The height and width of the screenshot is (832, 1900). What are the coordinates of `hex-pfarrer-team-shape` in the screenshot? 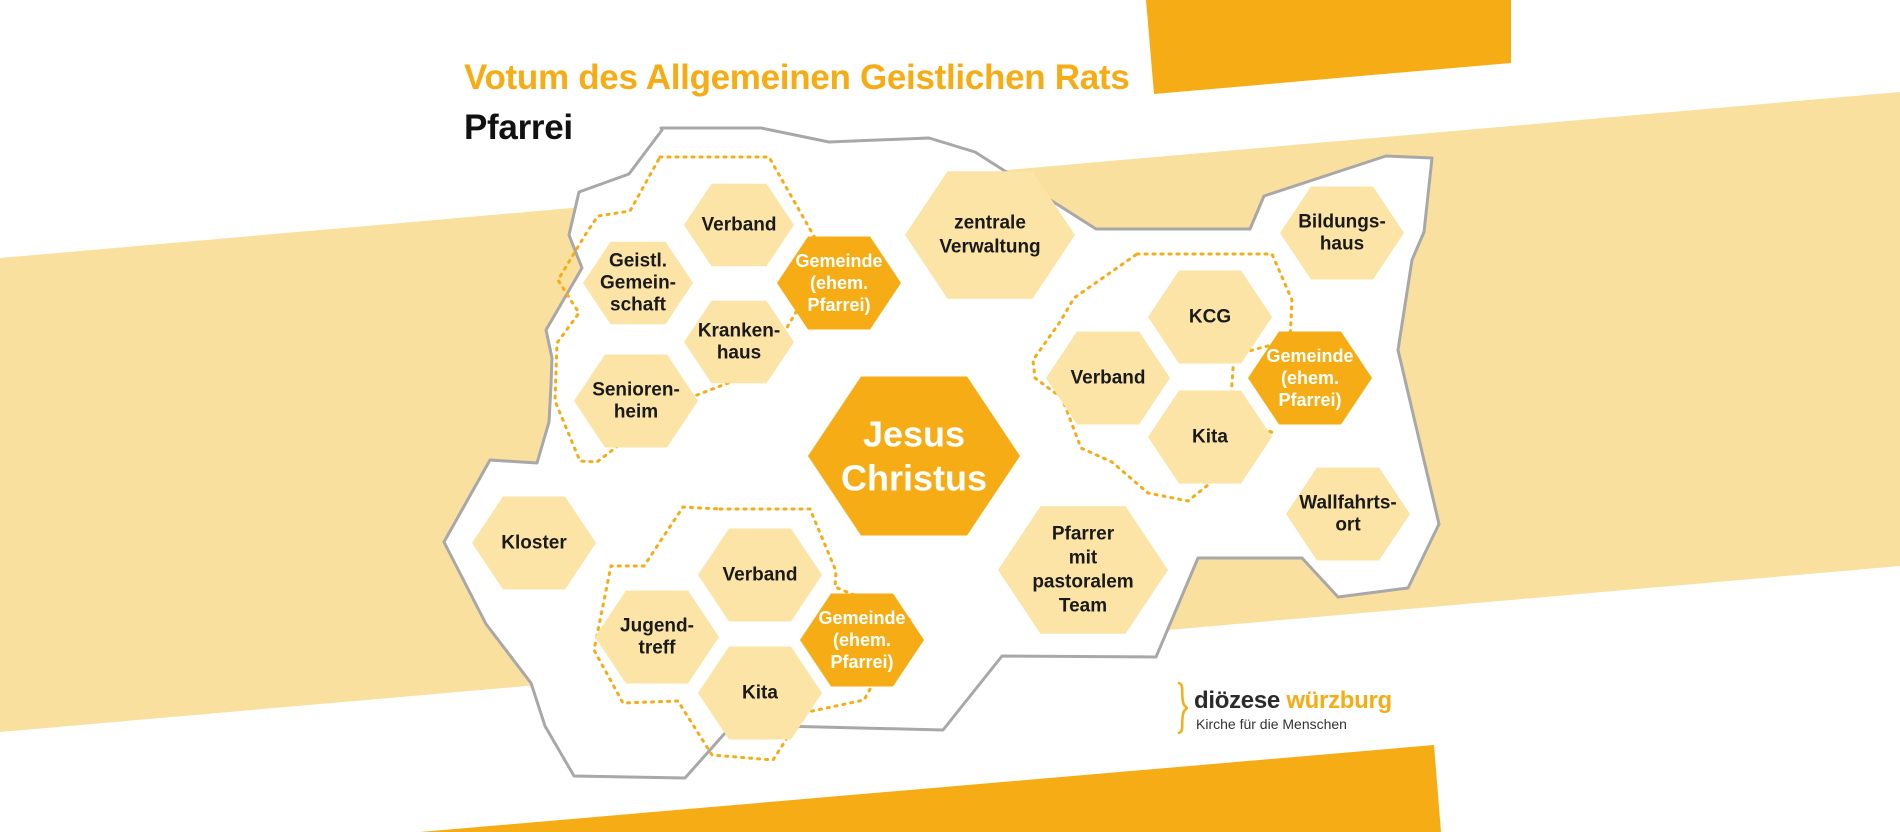 It's located at (1083, 570).